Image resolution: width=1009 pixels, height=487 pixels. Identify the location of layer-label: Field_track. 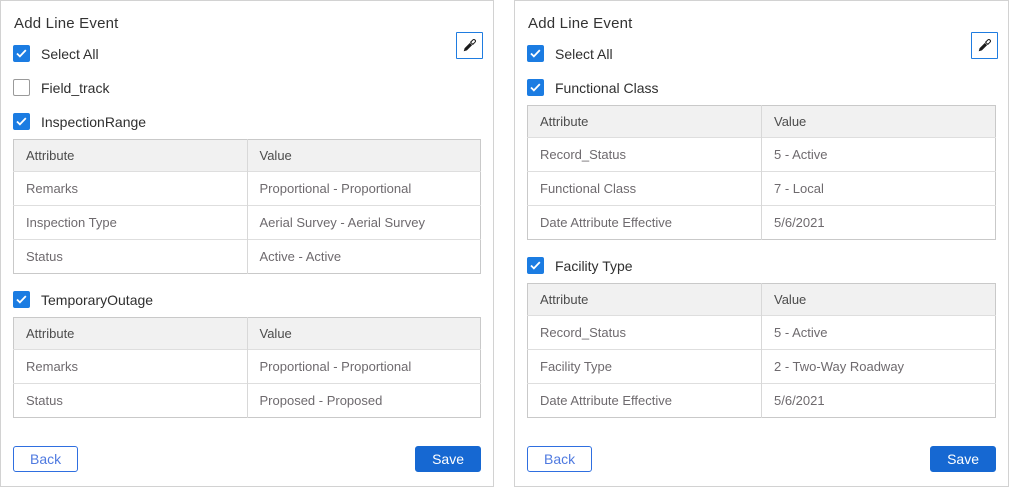
(75, 87).